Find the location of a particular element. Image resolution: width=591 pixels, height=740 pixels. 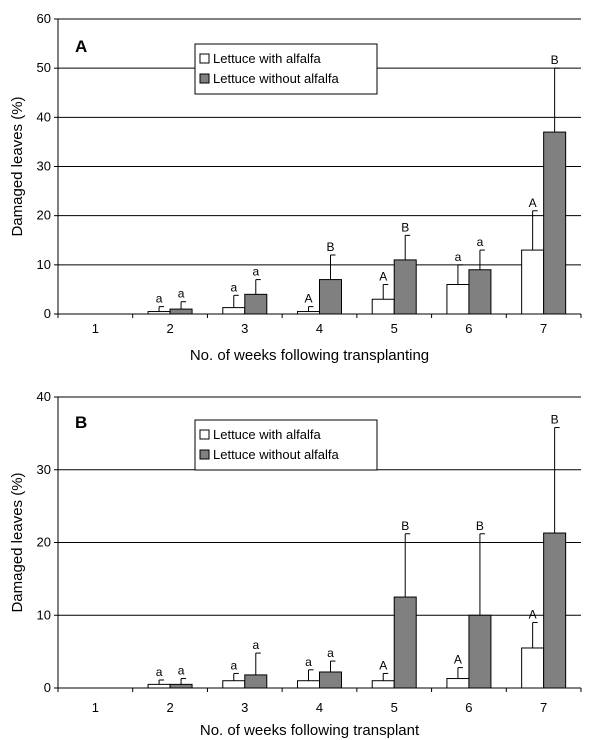

y-tick-label: 60 is located at coordinates (44, 18).